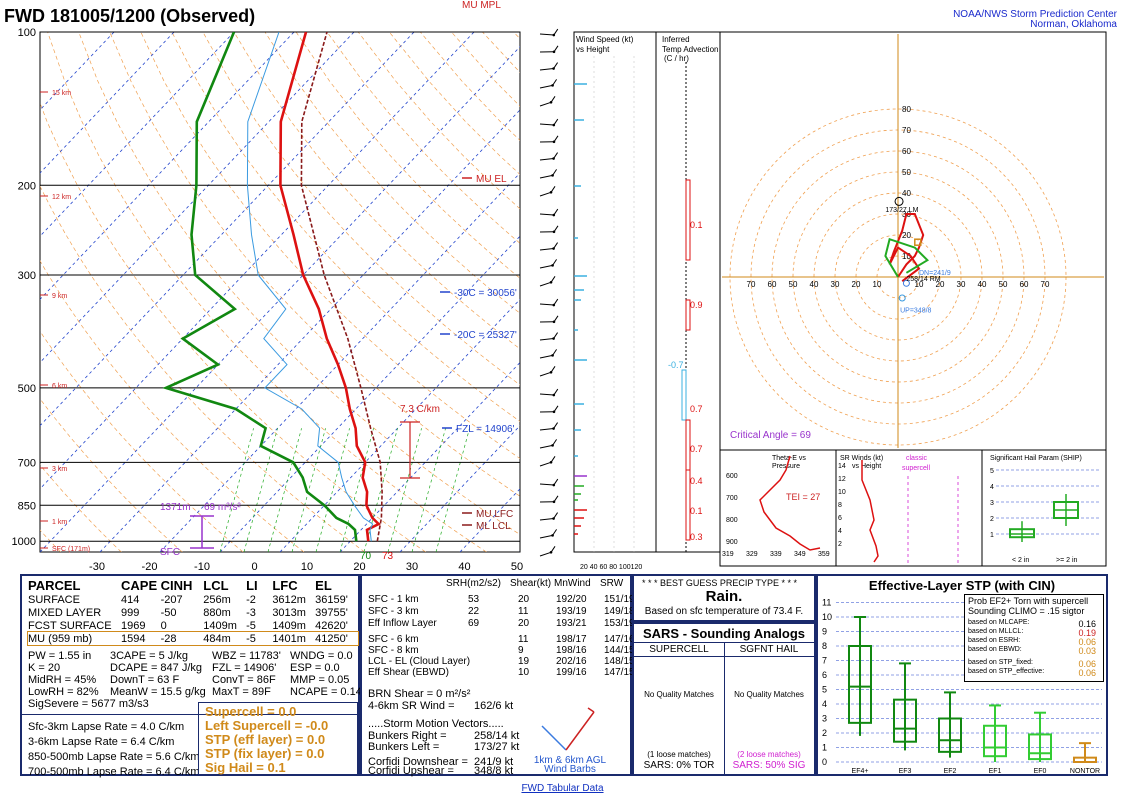 The width and height of the screenshot is (1125, 800). What do you see at coordinates (163, 625) in the screenshot?
I see `parcel-cell: 0` at bounding box center [163, 625].